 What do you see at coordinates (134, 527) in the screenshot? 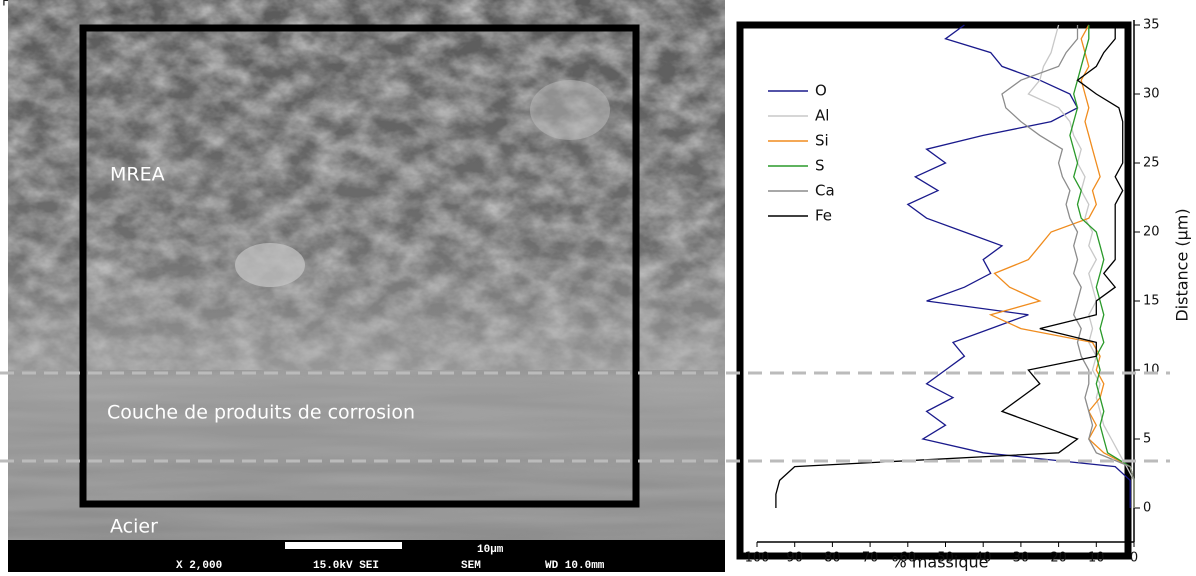
I see `region-label: Acier` at bounding box center [134, 527].